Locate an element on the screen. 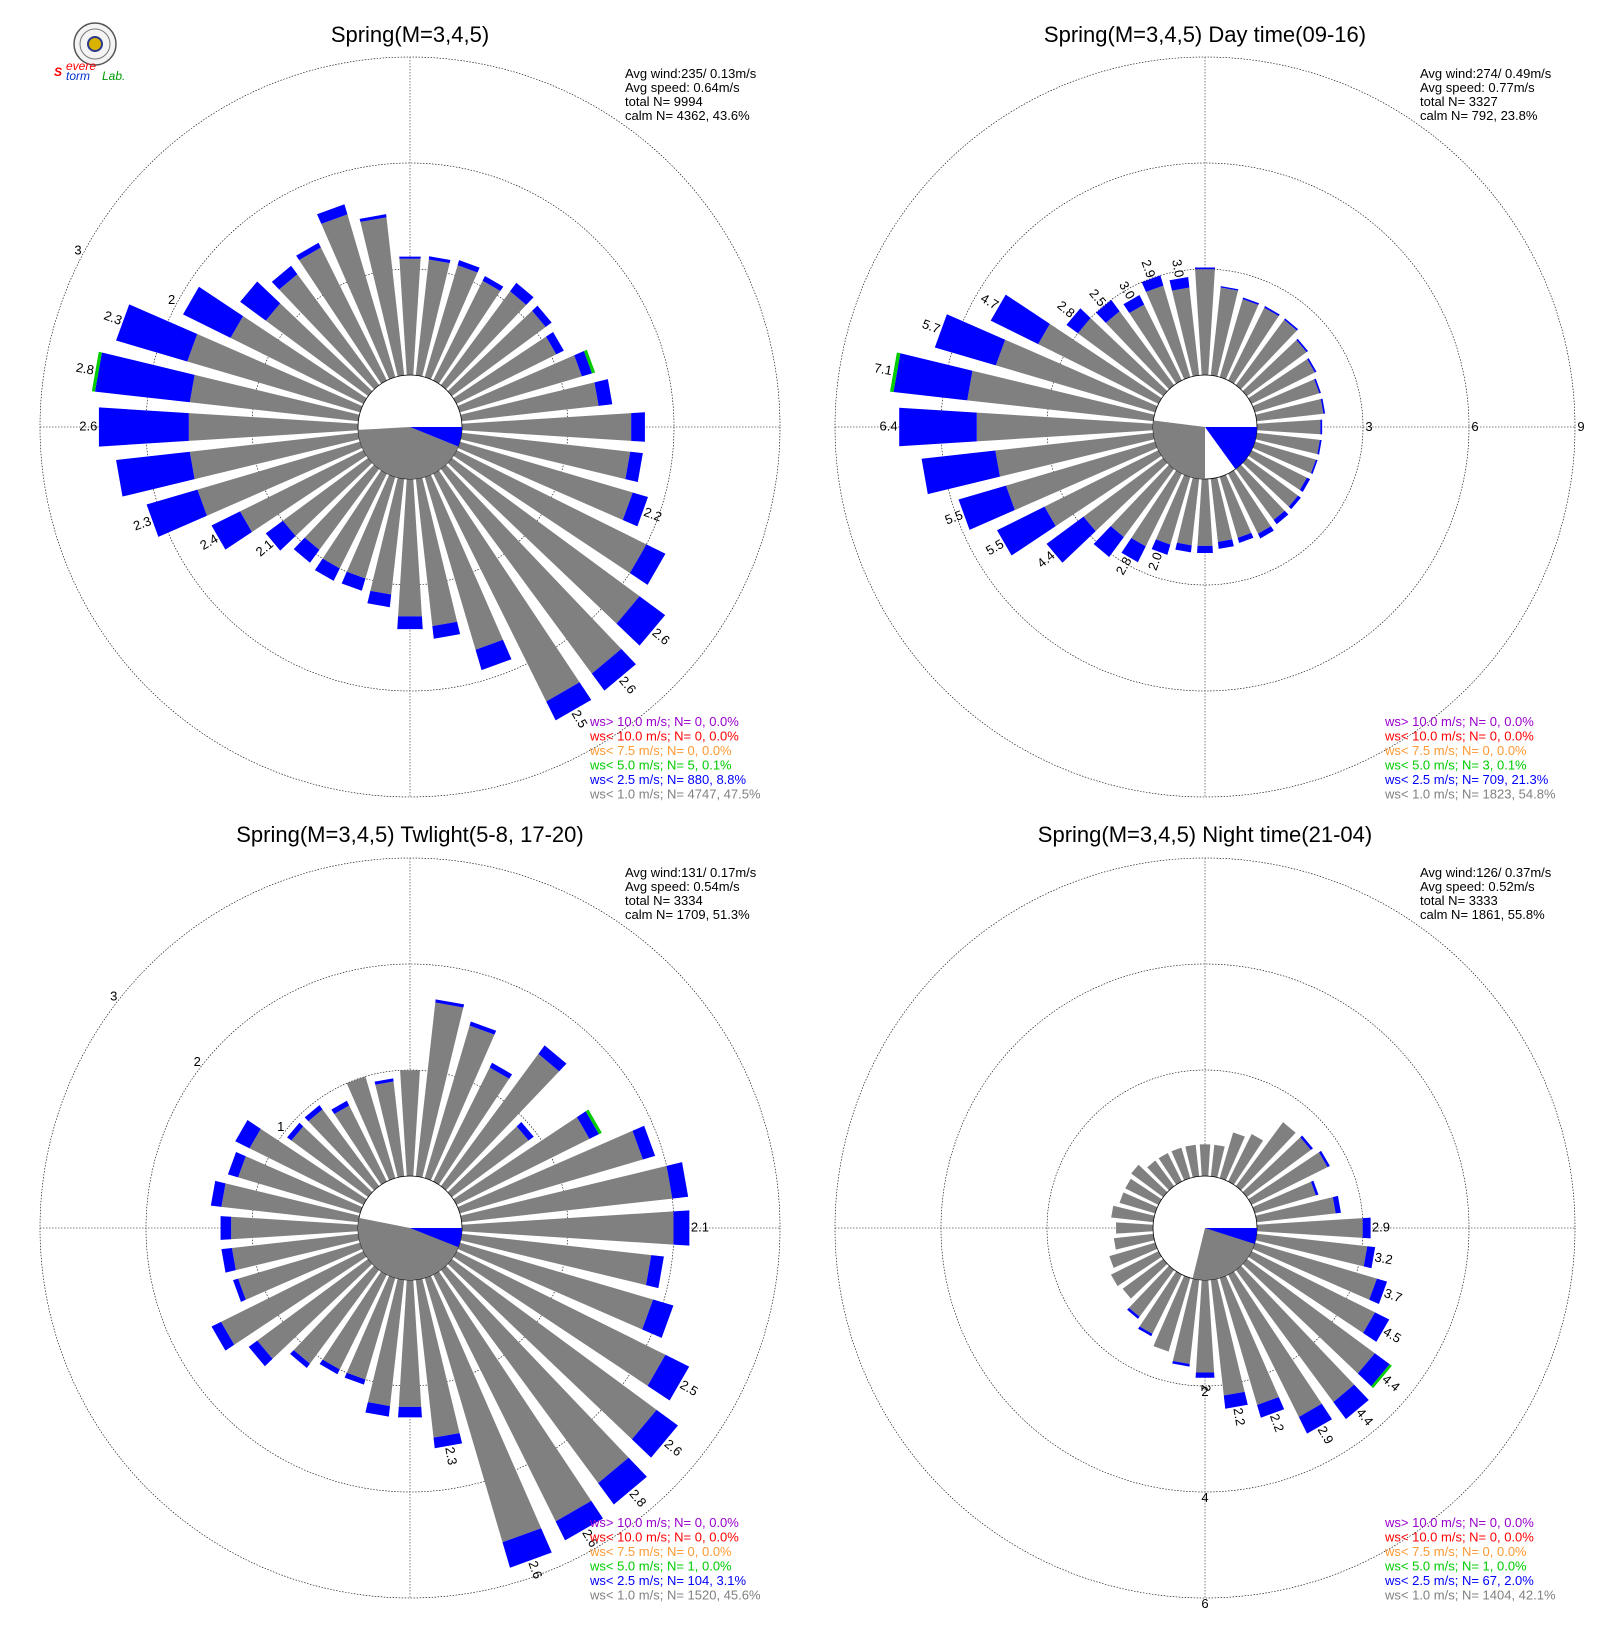  stat-line: total N= 3334 is located at coordinates (664, 900).